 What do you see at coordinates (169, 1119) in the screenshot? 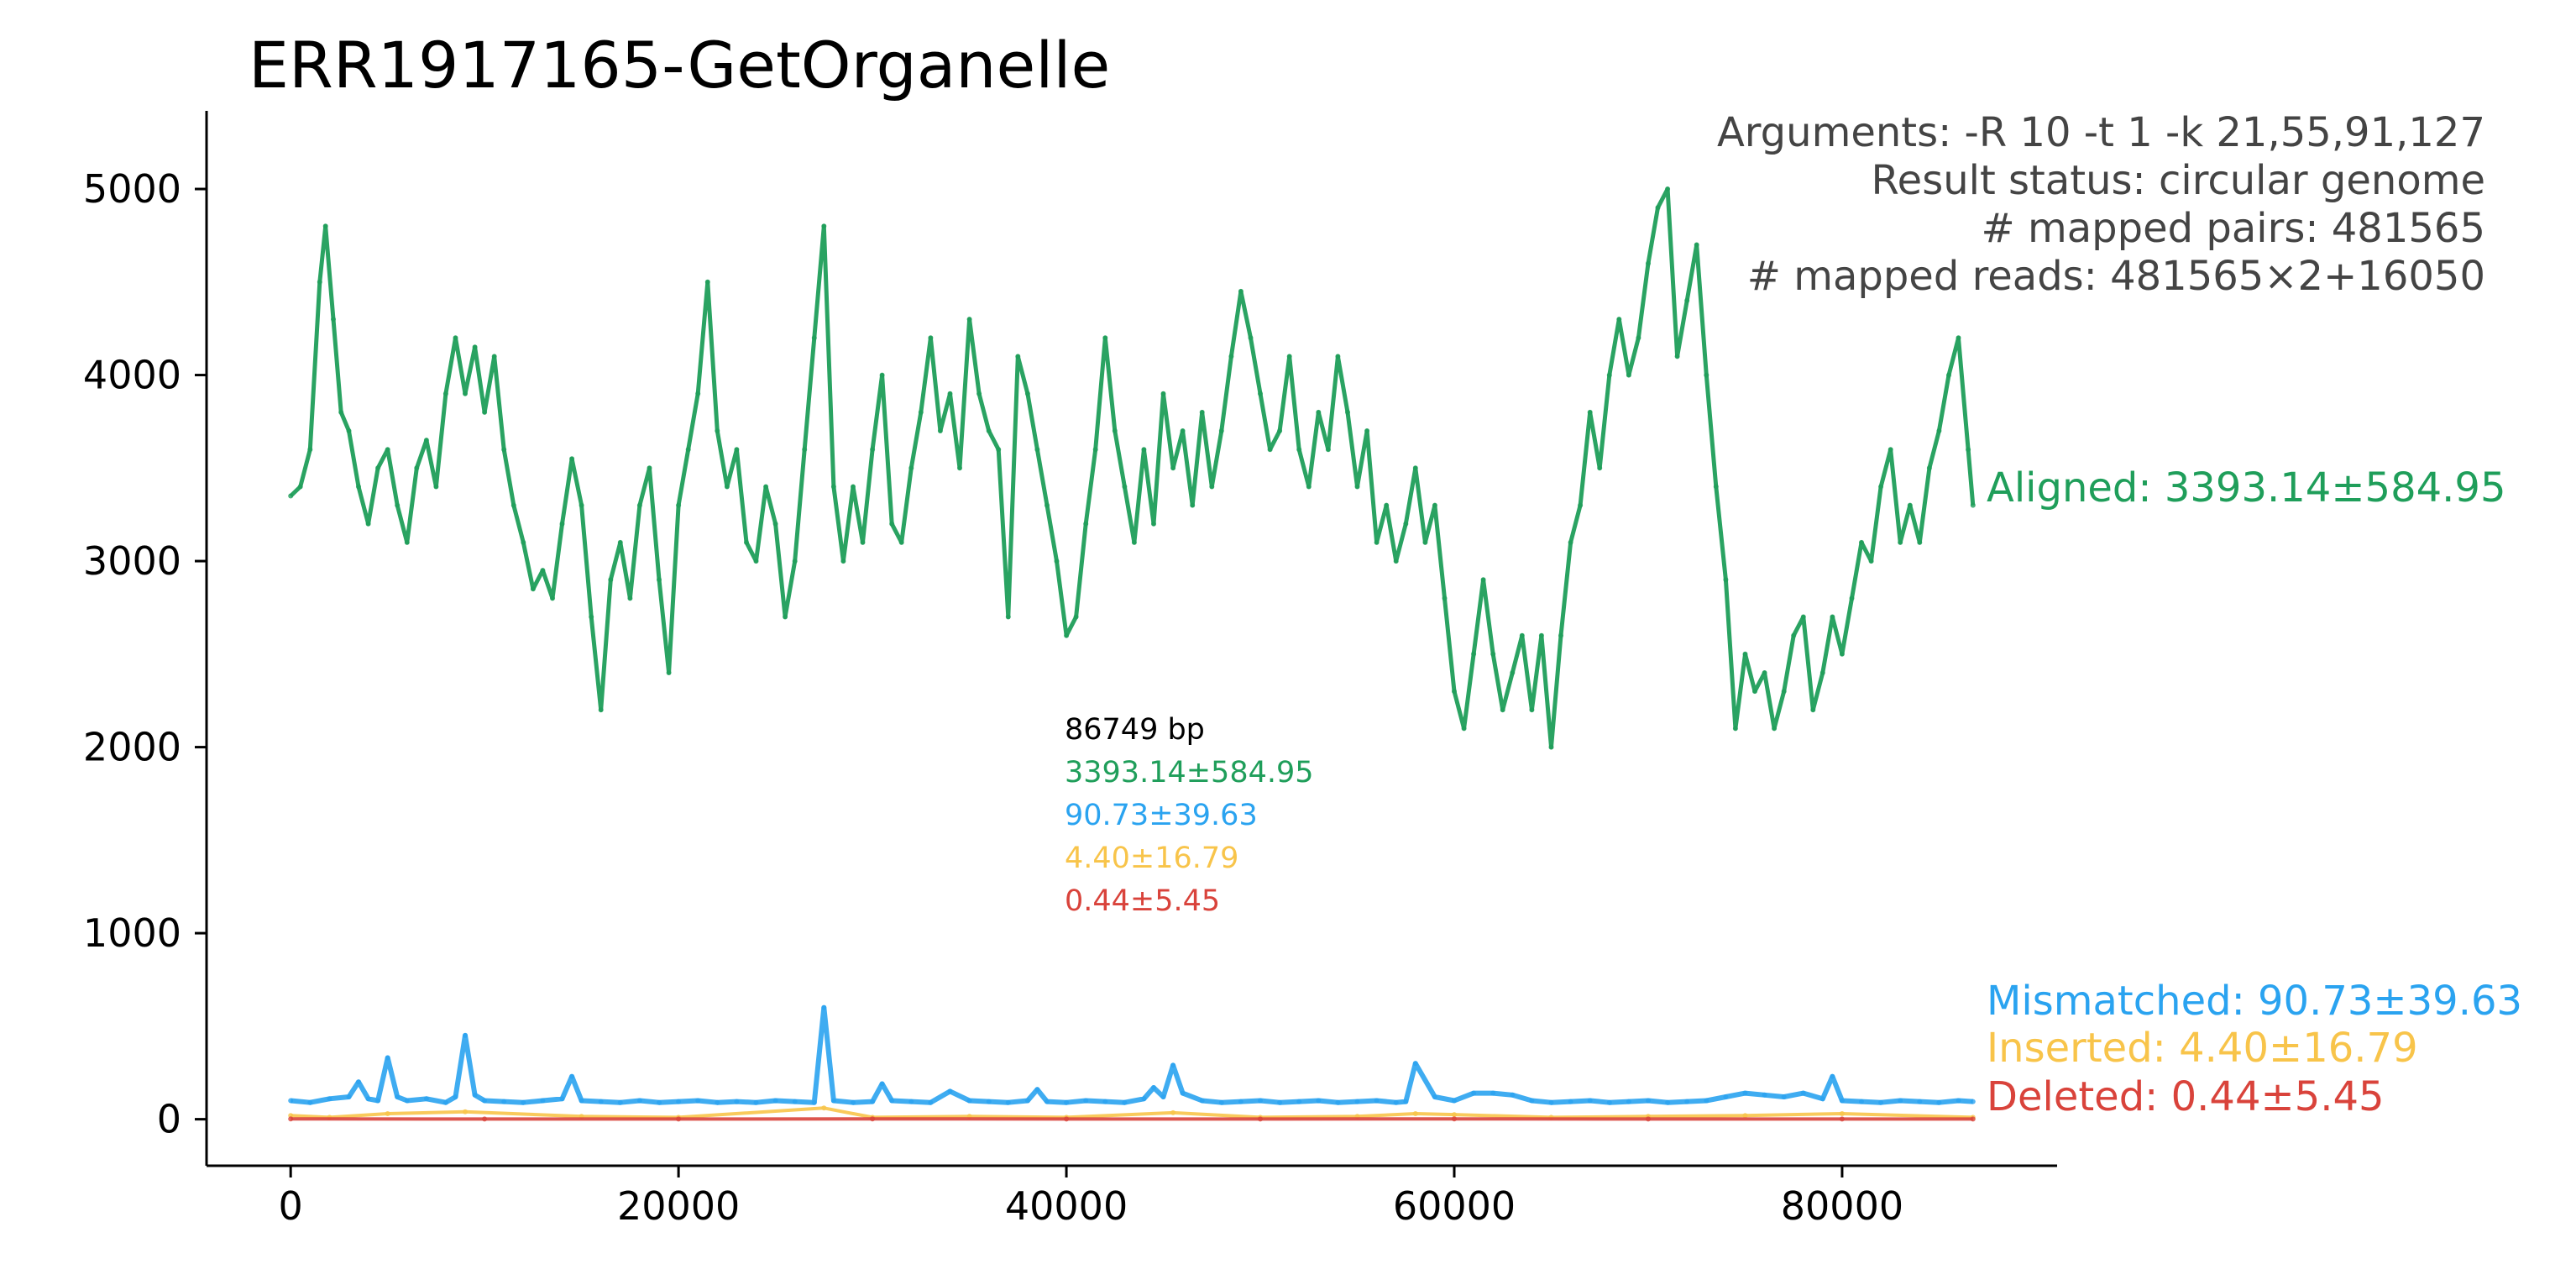
I see `y-tick-label: 0` at bounding box center [169, 1119].